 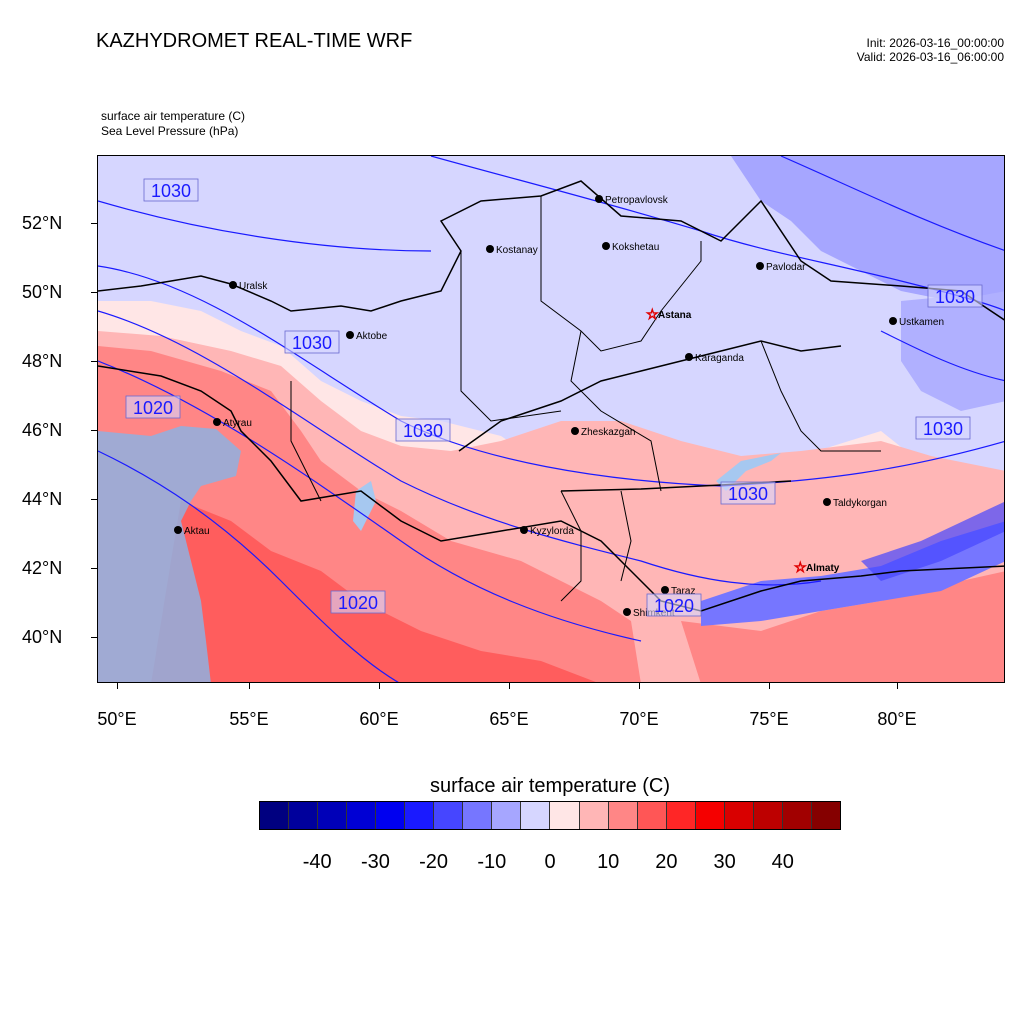 I want to click on lat-label-42: 42°N, so click(x=42, y=568).